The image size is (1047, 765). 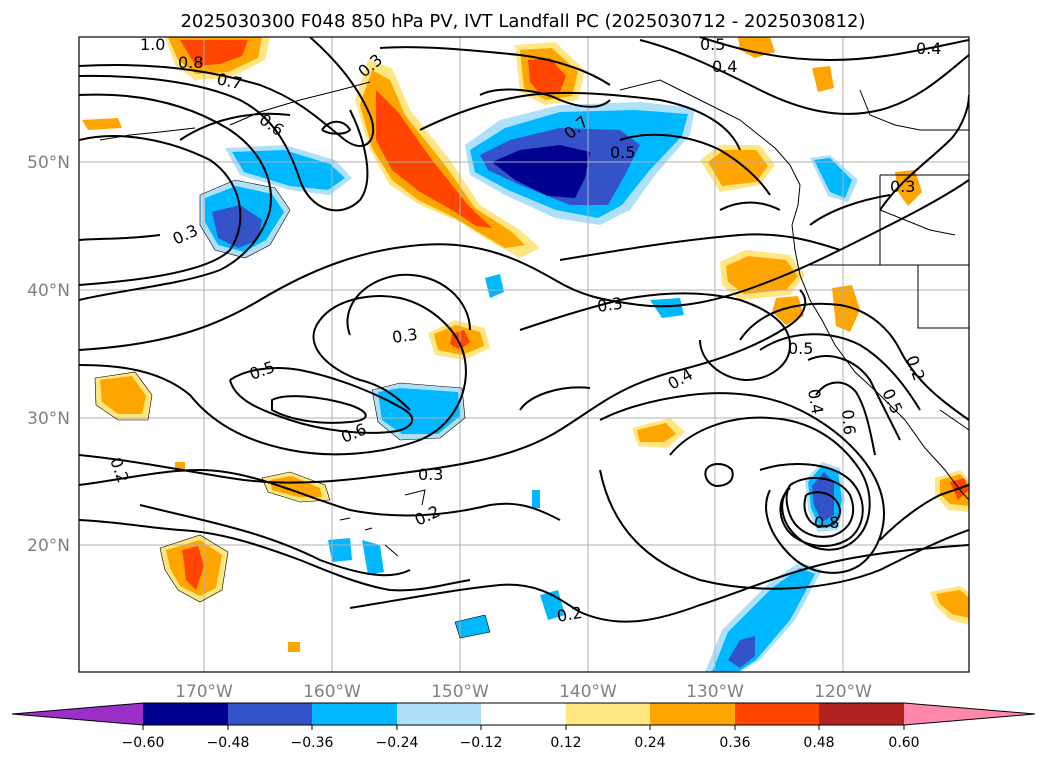 What do you see at coordinates (481, 743) in the screenshot?
I see `colorbar-tick-label: −0.12` at bounding box center [481, 743].